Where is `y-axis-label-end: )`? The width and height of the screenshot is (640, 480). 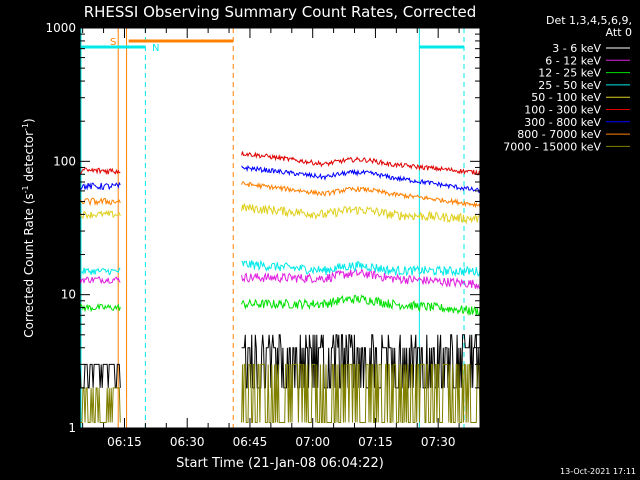
y-axis-label-end: ) is located at coordinates (29, 120).